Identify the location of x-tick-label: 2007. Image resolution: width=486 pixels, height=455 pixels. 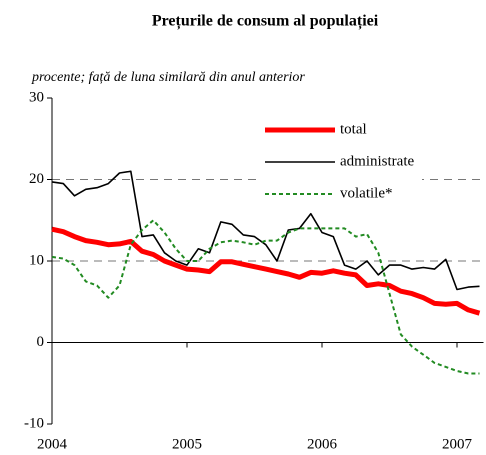
(457, 444).